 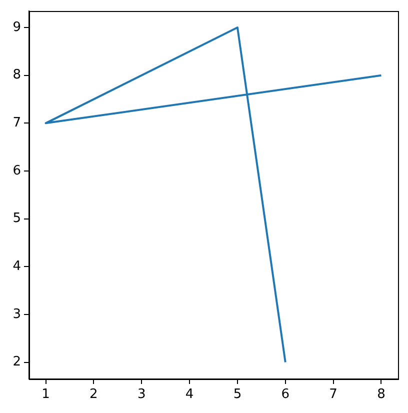 What do you see at coordinates (16, 75) in the screenshot?
I see `y-tick-label: 8` at bounding box center [16, 75].